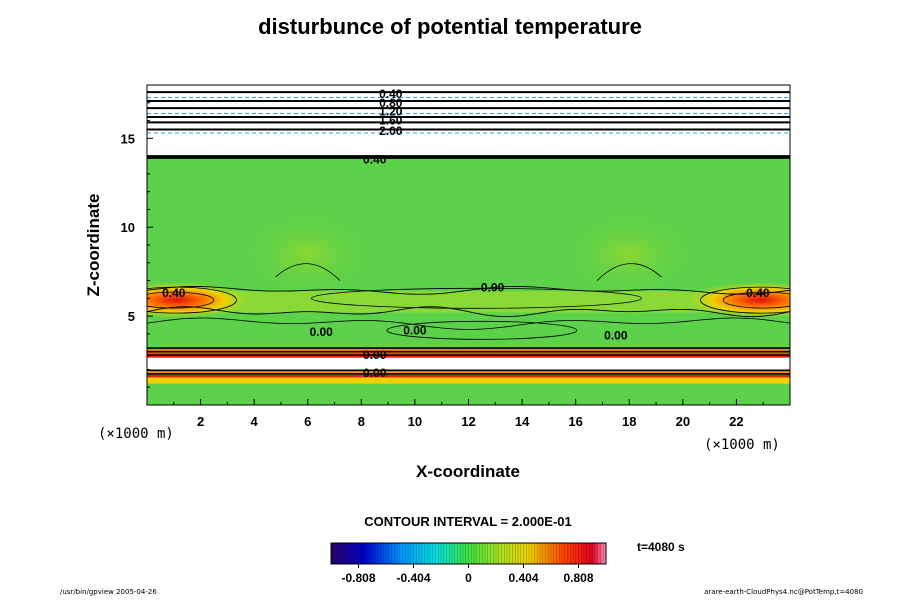 Image resolution: width=900 pixels, height=600 pixels. What do you see at coordinates (450, 26) in the screenshot?
I see `chart-title: disturbunce of potential temperature` at bounding box center [450, 26].